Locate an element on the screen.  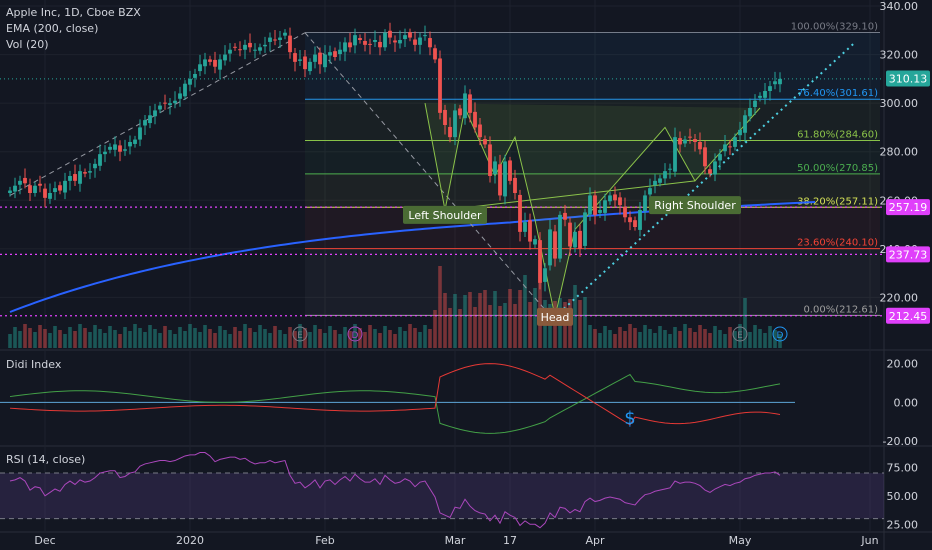
rsi-axis-tick: 50.00 is located at coordinates (903, 496).